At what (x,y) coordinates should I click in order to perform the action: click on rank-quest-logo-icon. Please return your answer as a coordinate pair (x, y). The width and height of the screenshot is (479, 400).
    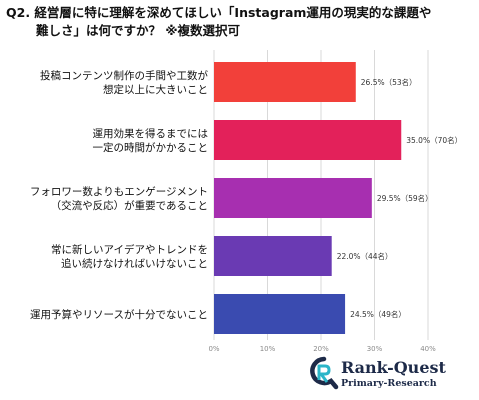
    Looking at the image, I should click on (324, 373).